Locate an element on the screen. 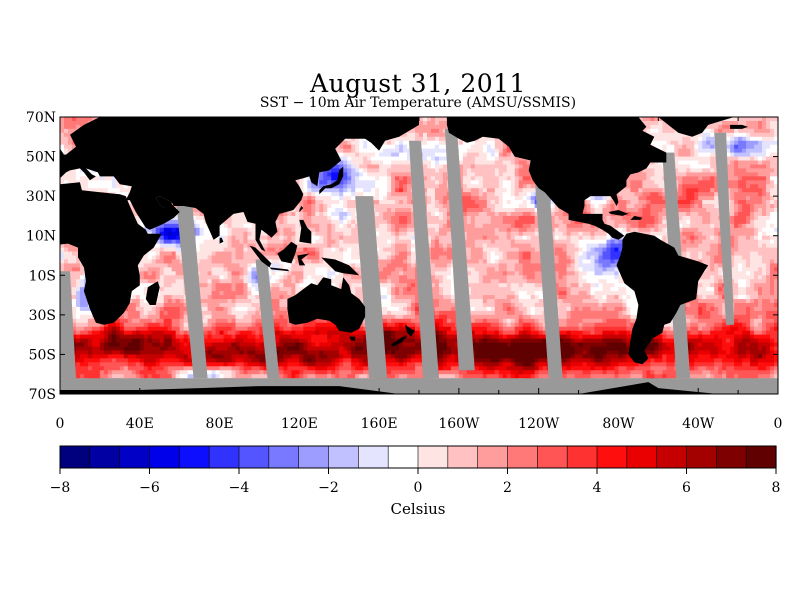 The width and height of the screenshot is (800, 600). land-north-america is located at coordinates (556, 178).